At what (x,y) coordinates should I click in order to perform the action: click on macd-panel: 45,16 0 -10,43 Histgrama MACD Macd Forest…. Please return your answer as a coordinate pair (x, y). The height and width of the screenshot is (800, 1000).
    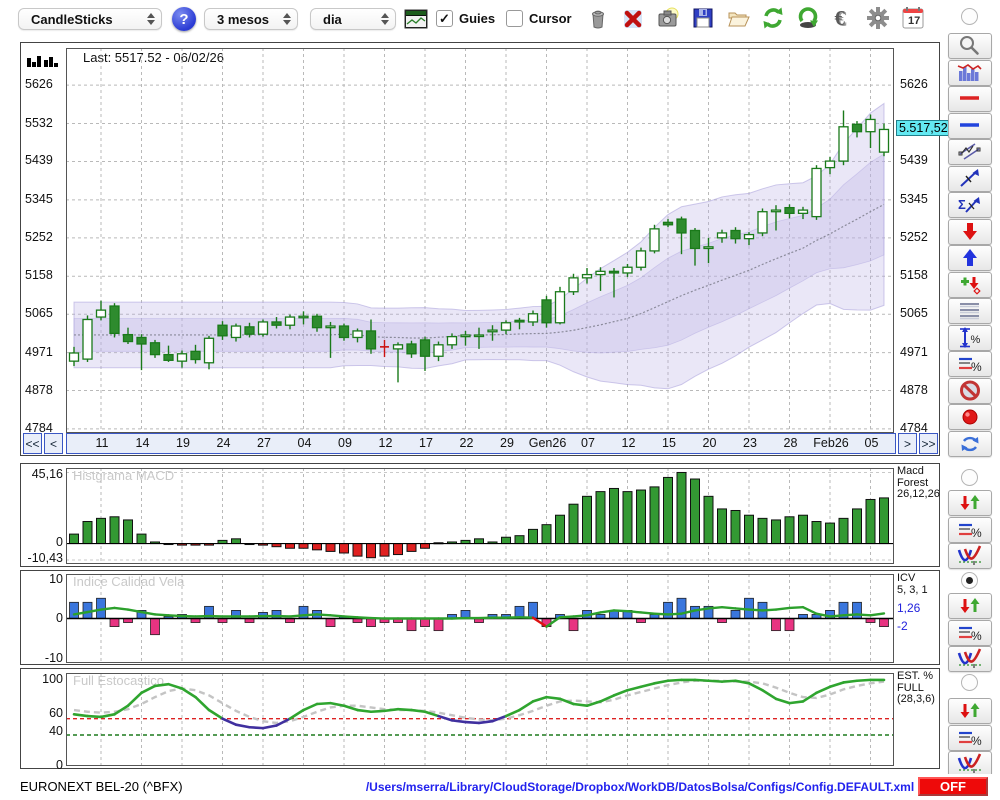
    Looking at the image, I should click on (480, 515).